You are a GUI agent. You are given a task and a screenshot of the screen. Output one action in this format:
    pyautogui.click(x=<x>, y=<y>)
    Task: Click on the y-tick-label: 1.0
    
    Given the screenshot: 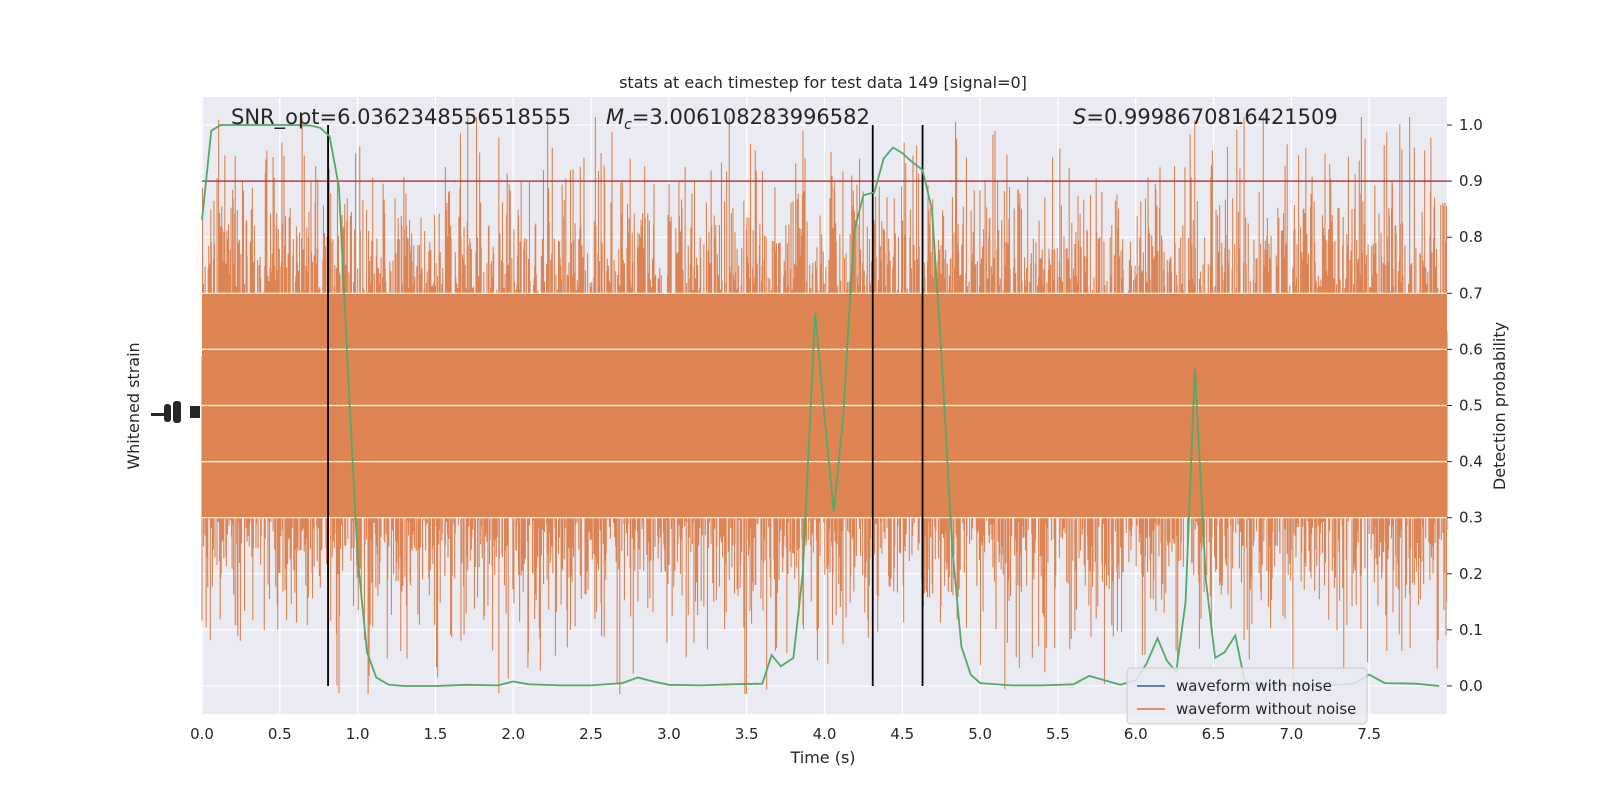 What is the action you would take?
    pyautogui.click(x=1471, y=125)
    